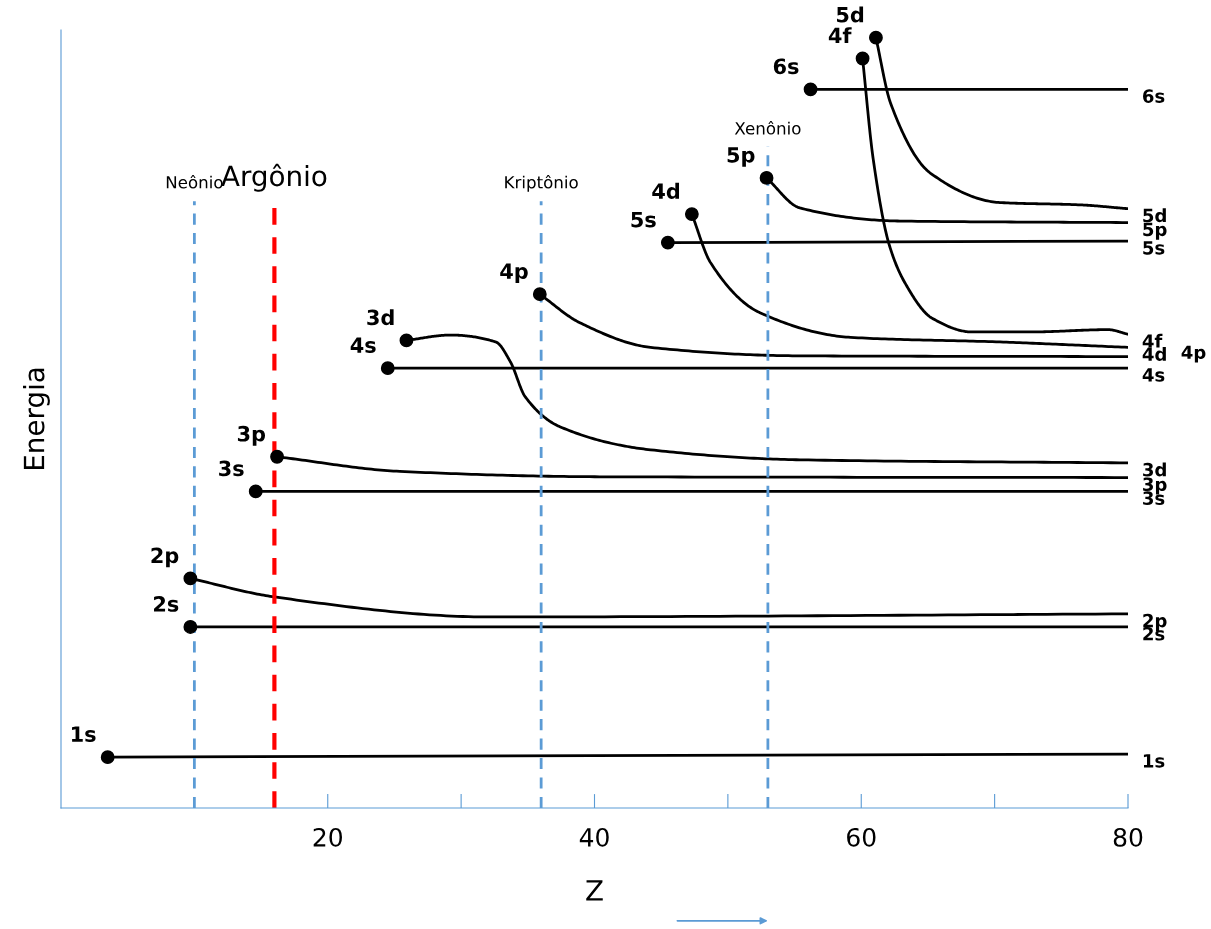  Describe the element at coordinates (594, 837) in the screenshot. I see `x-tick-label: 40` at that location.